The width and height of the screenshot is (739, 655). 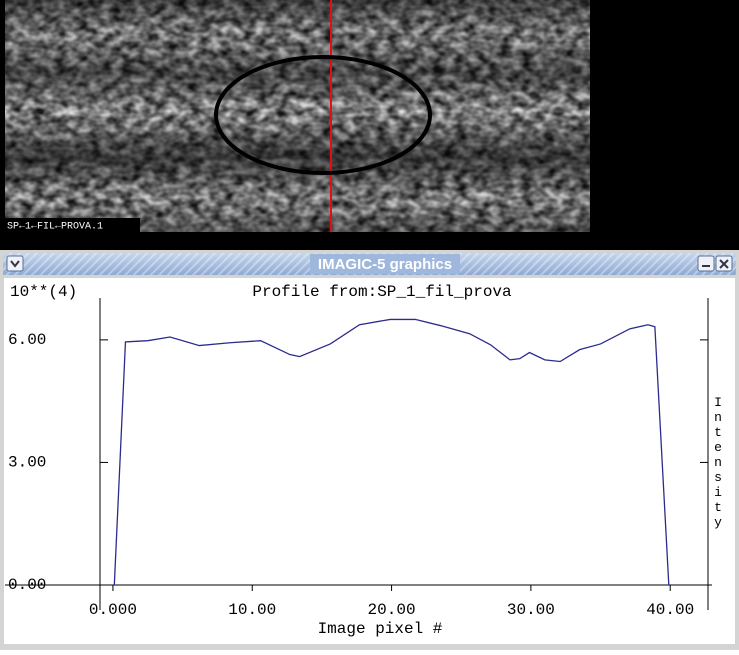 What do you see at coordinates (27, 340) in the screenshot?
I see `y-tick-label: 6.00` at bounding box center [27, 340].